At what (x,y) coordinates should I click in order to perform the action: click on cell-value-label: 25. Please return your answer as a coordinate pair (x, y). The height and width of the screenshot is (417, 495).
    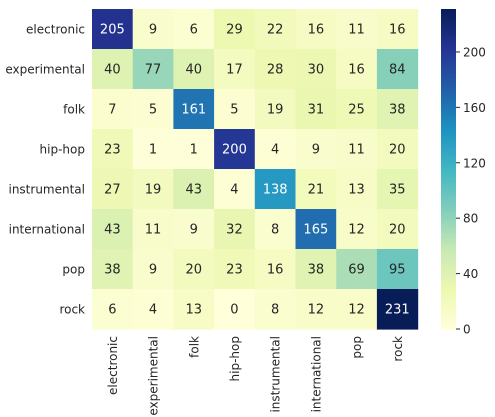
    Looking at the image, I should click on (356, 110).